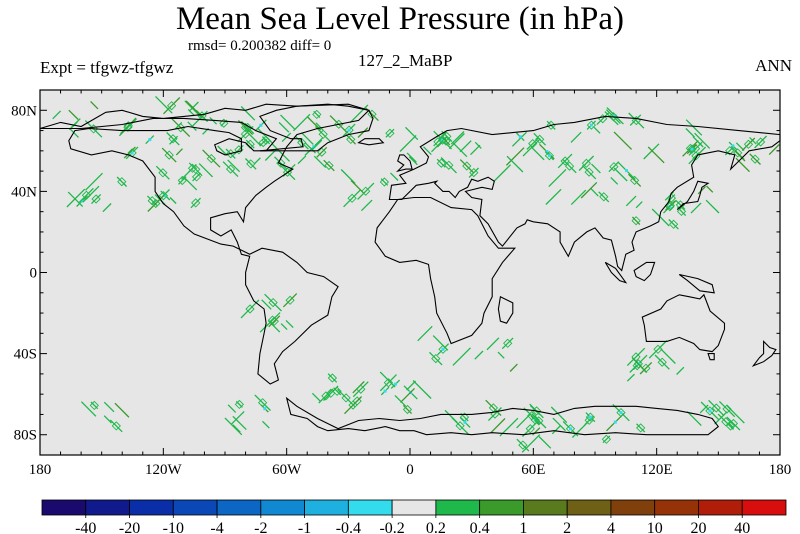 This screenshot has height=534, width=800. I want to click on y-tick-label: 40N, so click(24, 192).